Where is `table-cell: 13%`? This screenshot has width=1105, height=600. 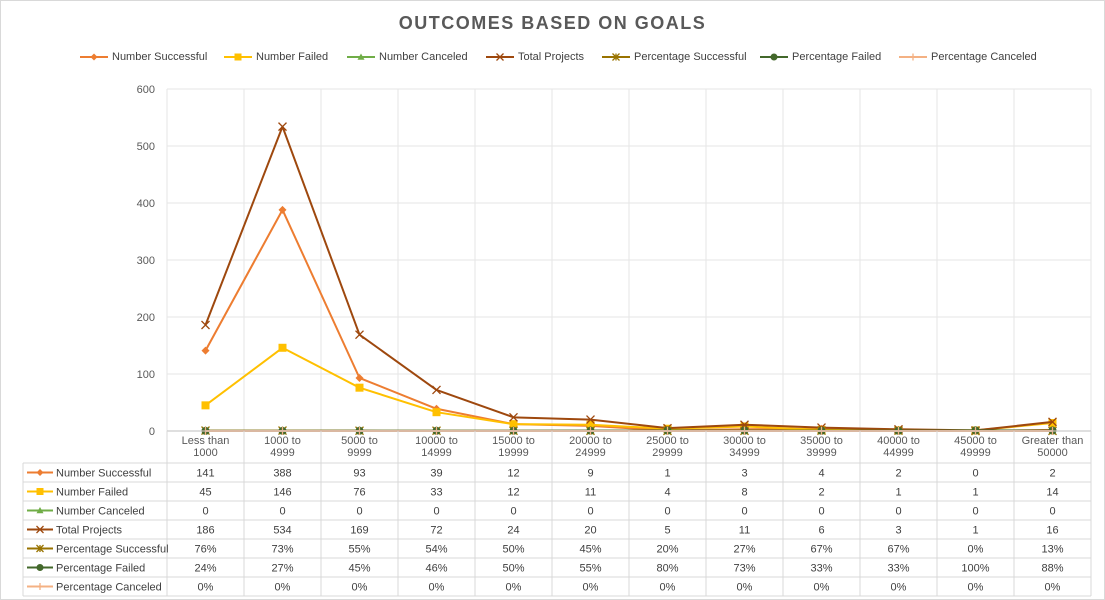 table-cell: 13% is located at coordinates (1052, 550).